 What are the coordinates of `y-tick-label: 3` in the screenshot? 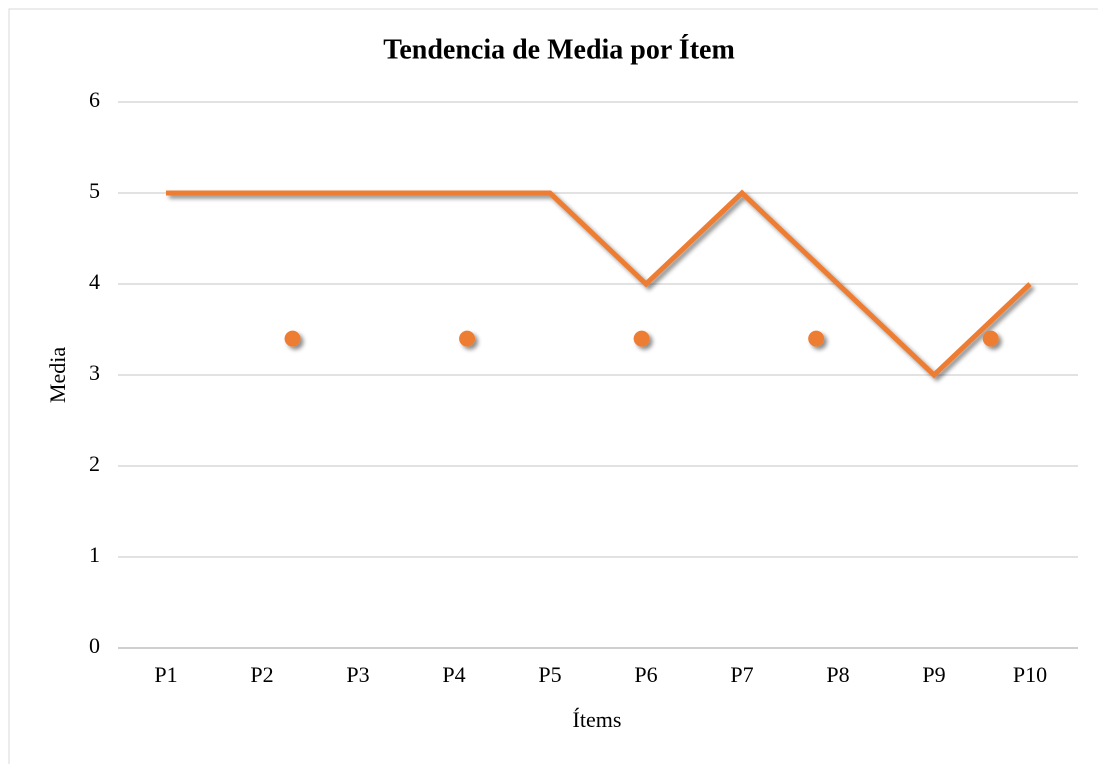 It's located at (94, 372).